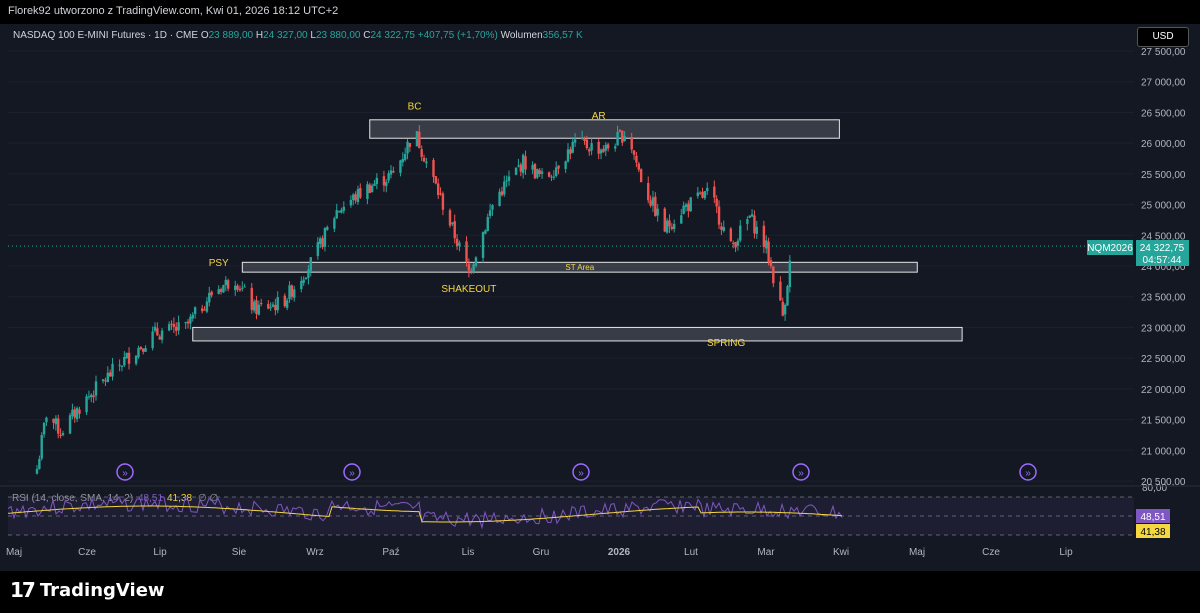 The image size is (1200, 613). Describe the element at coordinates (14, 552) in the screenshot. I see `x-tick-label: Maj` at that location.